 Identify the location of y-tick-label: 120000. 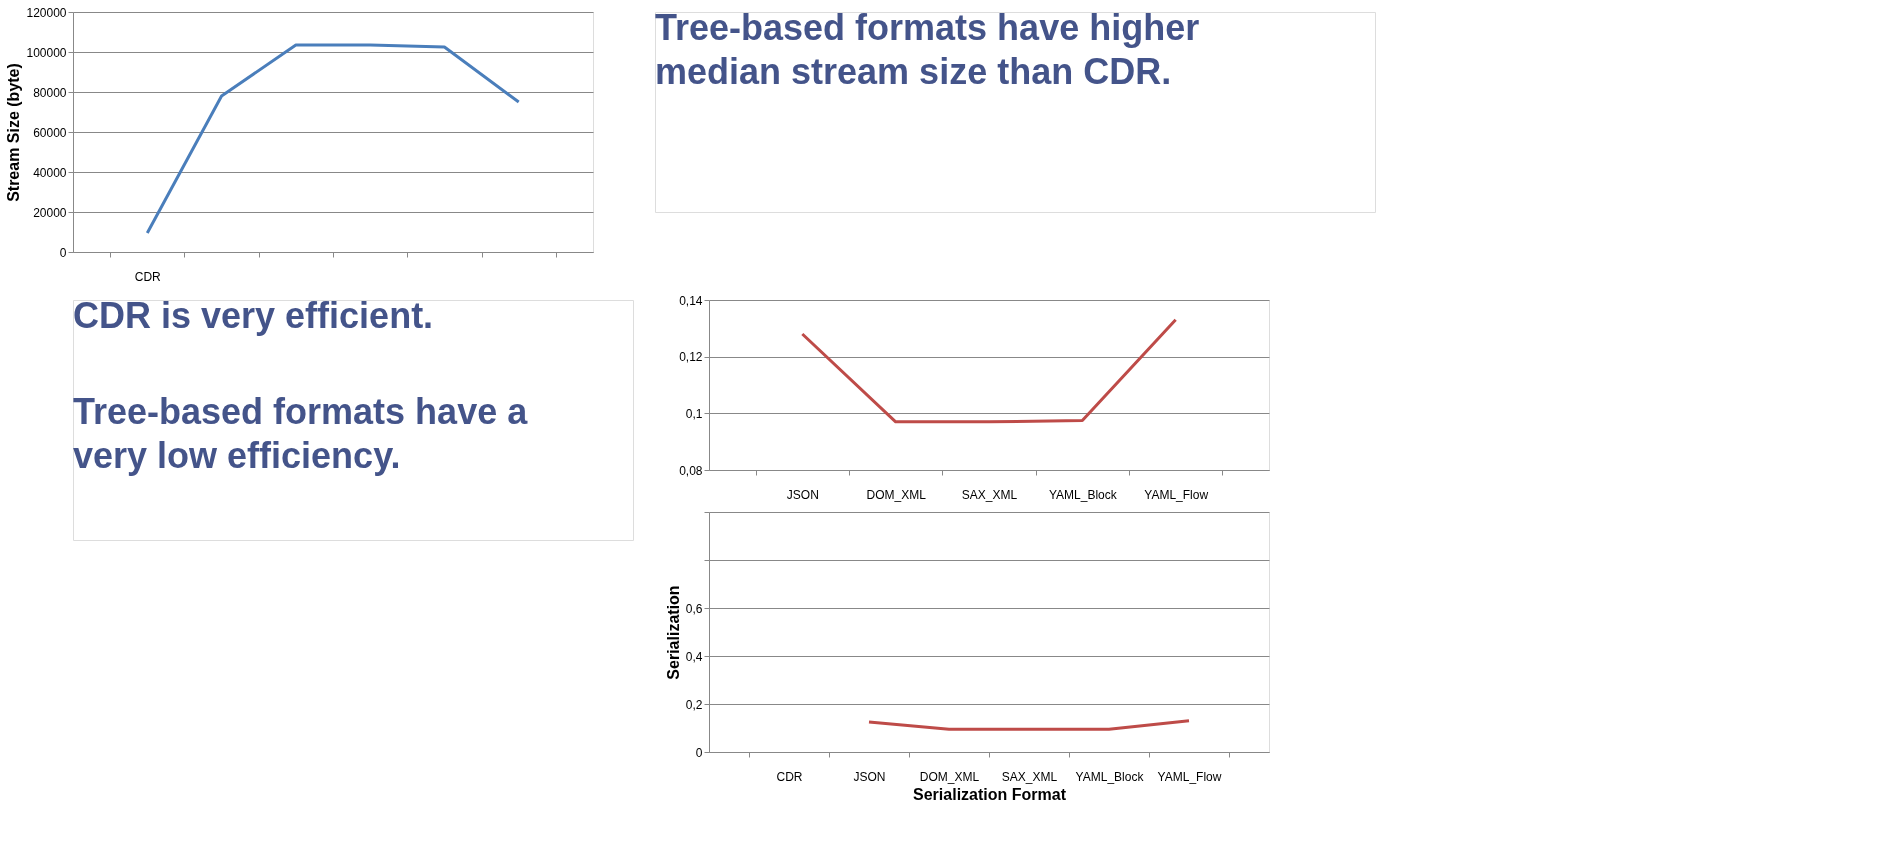
(46, 12).